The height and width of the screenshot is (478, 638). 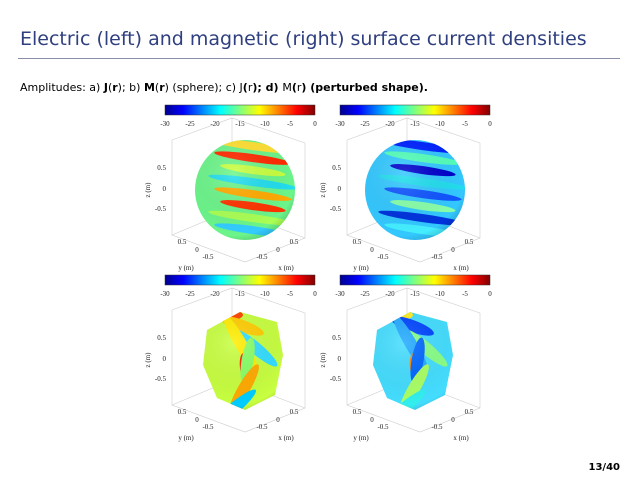 I want to click on caption-part: Amplitudes: a), so click(x=62, y=87).